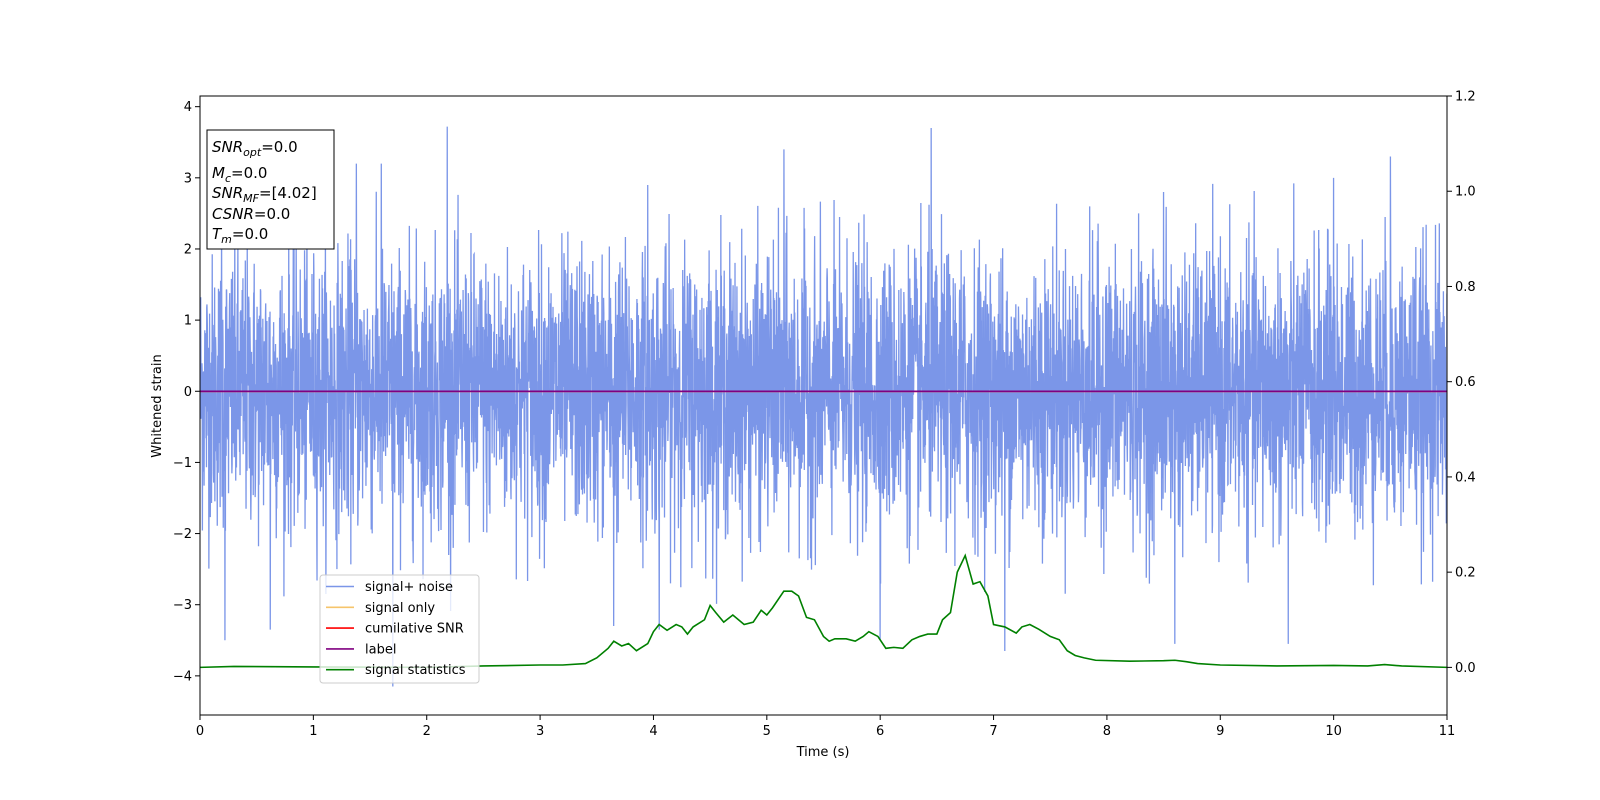 The height and width of the screenshot is (800, 1600). Describe the element at coordinates (1465, 97) in the screenshot. I see `y2-tick-label: 1.2` at that location.